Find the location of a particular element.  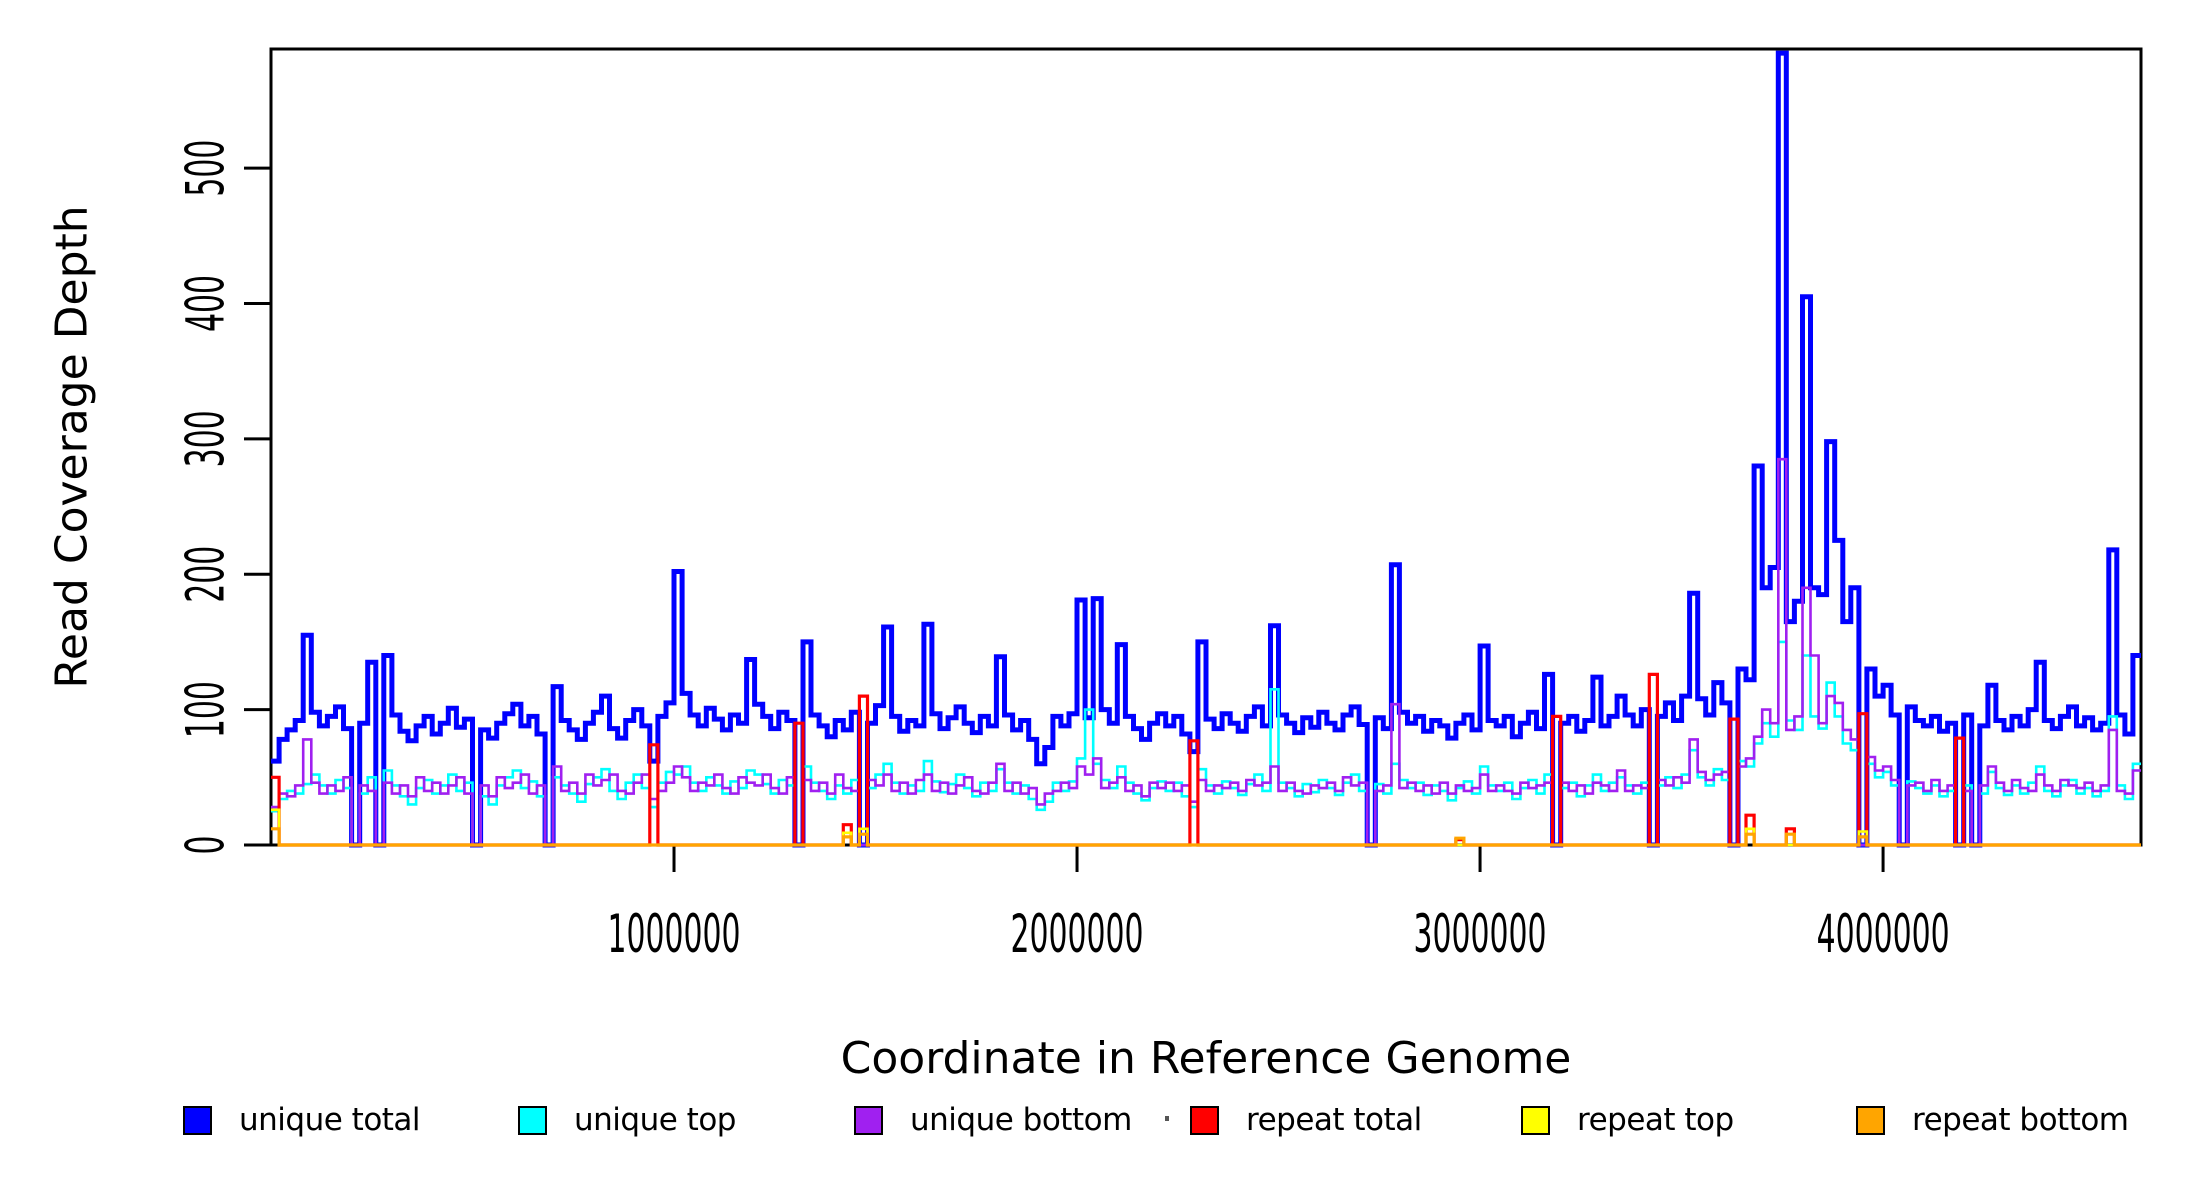

series-unique-top is located at coordinates (1206, 743).